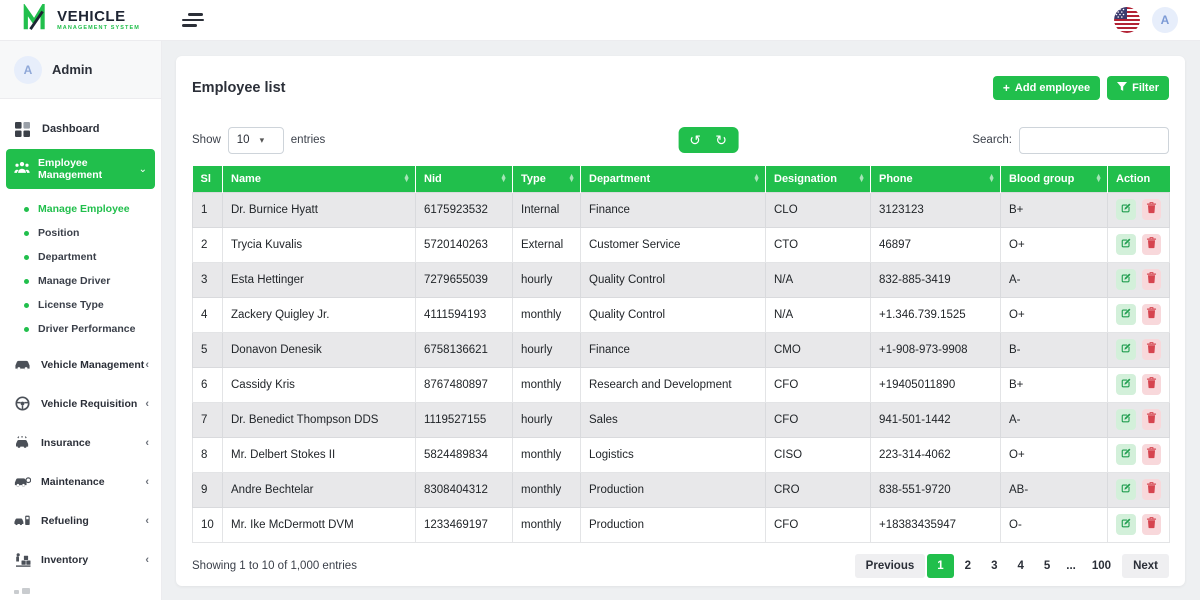 This screenshot has height=600, width=1200. I want to click on sidebar-item-vehicle-management: Vehicle Management ‹, so click(80, 364).